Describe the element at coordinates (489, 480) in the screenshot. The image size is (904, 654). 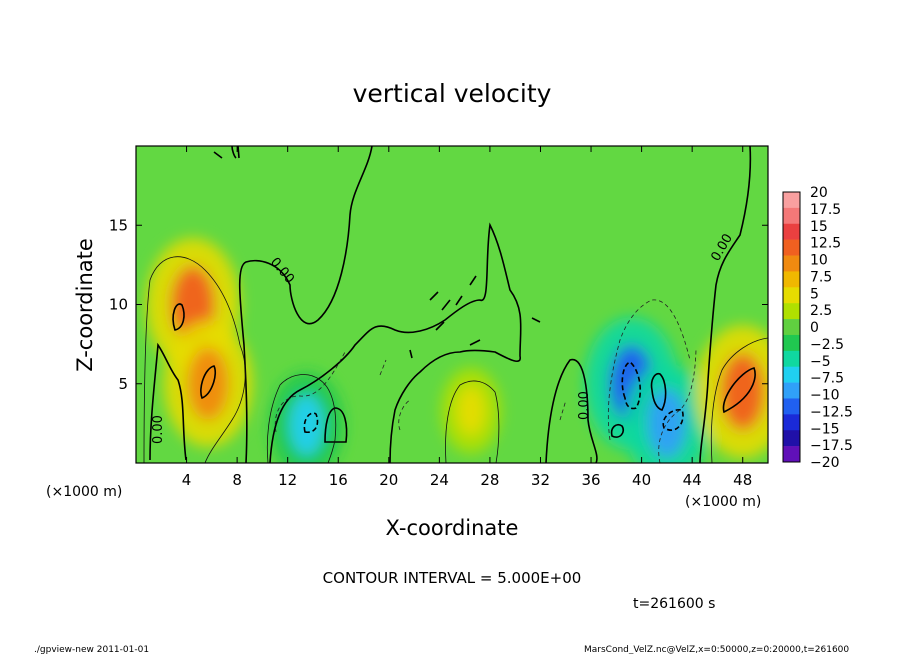
I see `x-tick-label: 28` at that location.